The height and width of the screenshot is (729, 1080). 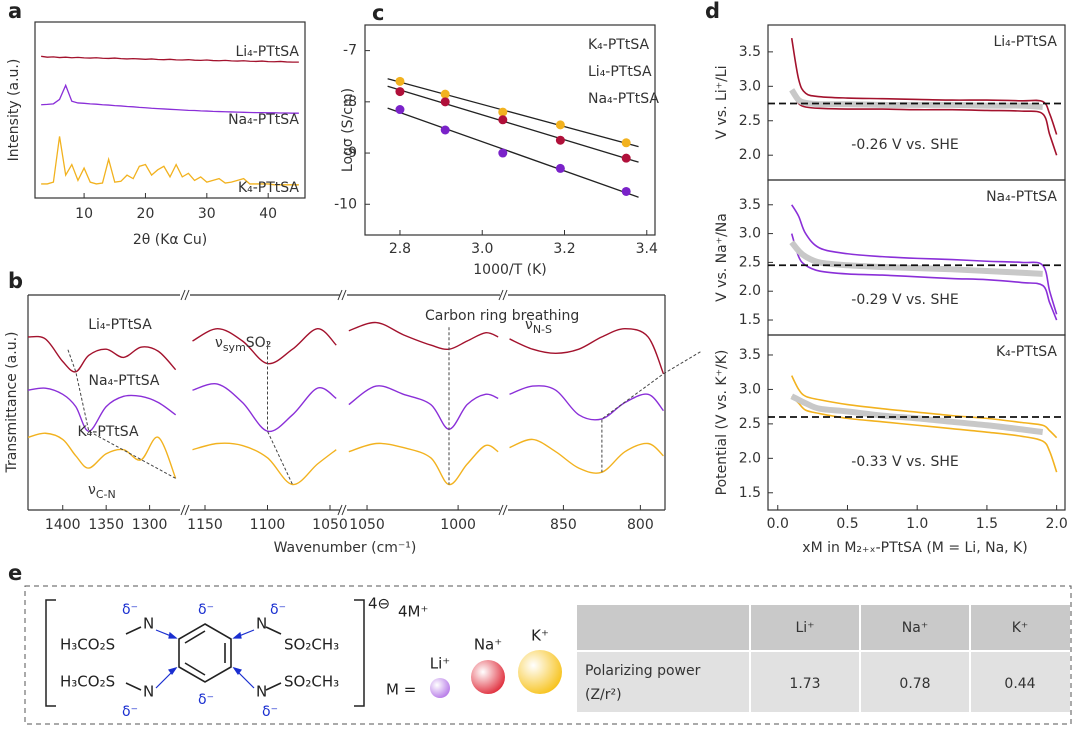 I want to click on y-tick-label: 3.0, so click(x=750, y=389).